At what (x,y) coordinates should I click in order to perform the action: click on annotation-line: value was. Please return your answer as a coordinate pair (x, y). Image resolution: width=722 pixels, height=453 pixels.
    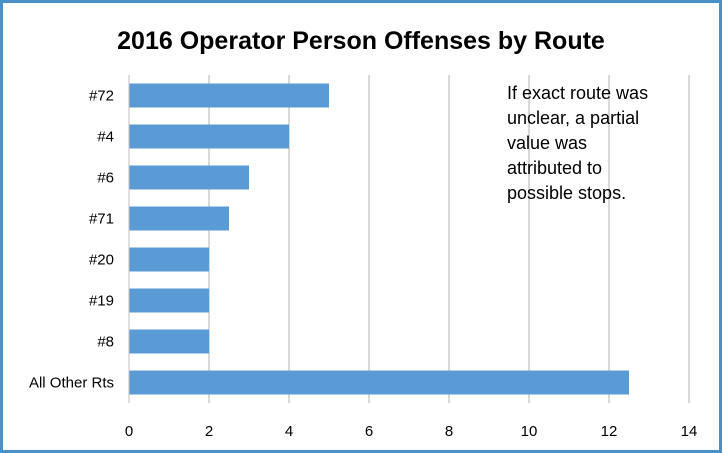
    Looking at the image, I should click on (547, 143).